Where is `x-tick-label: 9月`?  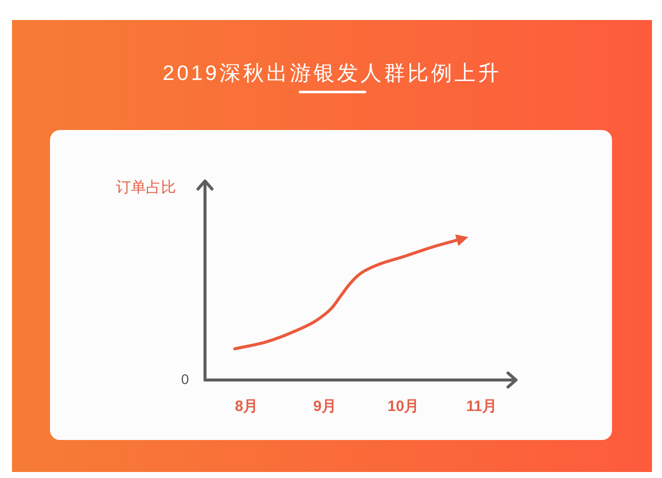 x-tick-label: 9月 is located at coordinates (325, 406).